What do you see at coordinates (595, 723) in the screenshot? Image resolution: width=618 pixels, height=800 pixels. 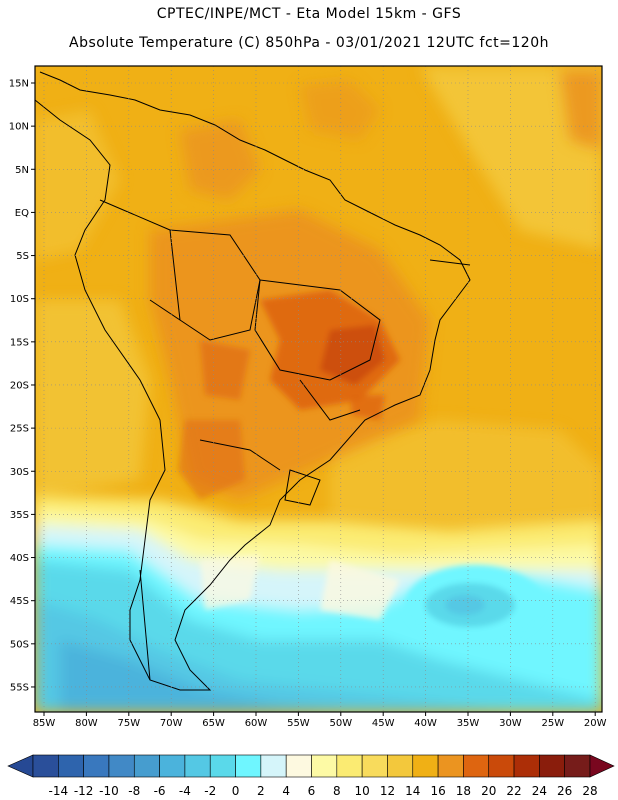 I see `longitude-label: 20W` at bounding box center [595, 723].